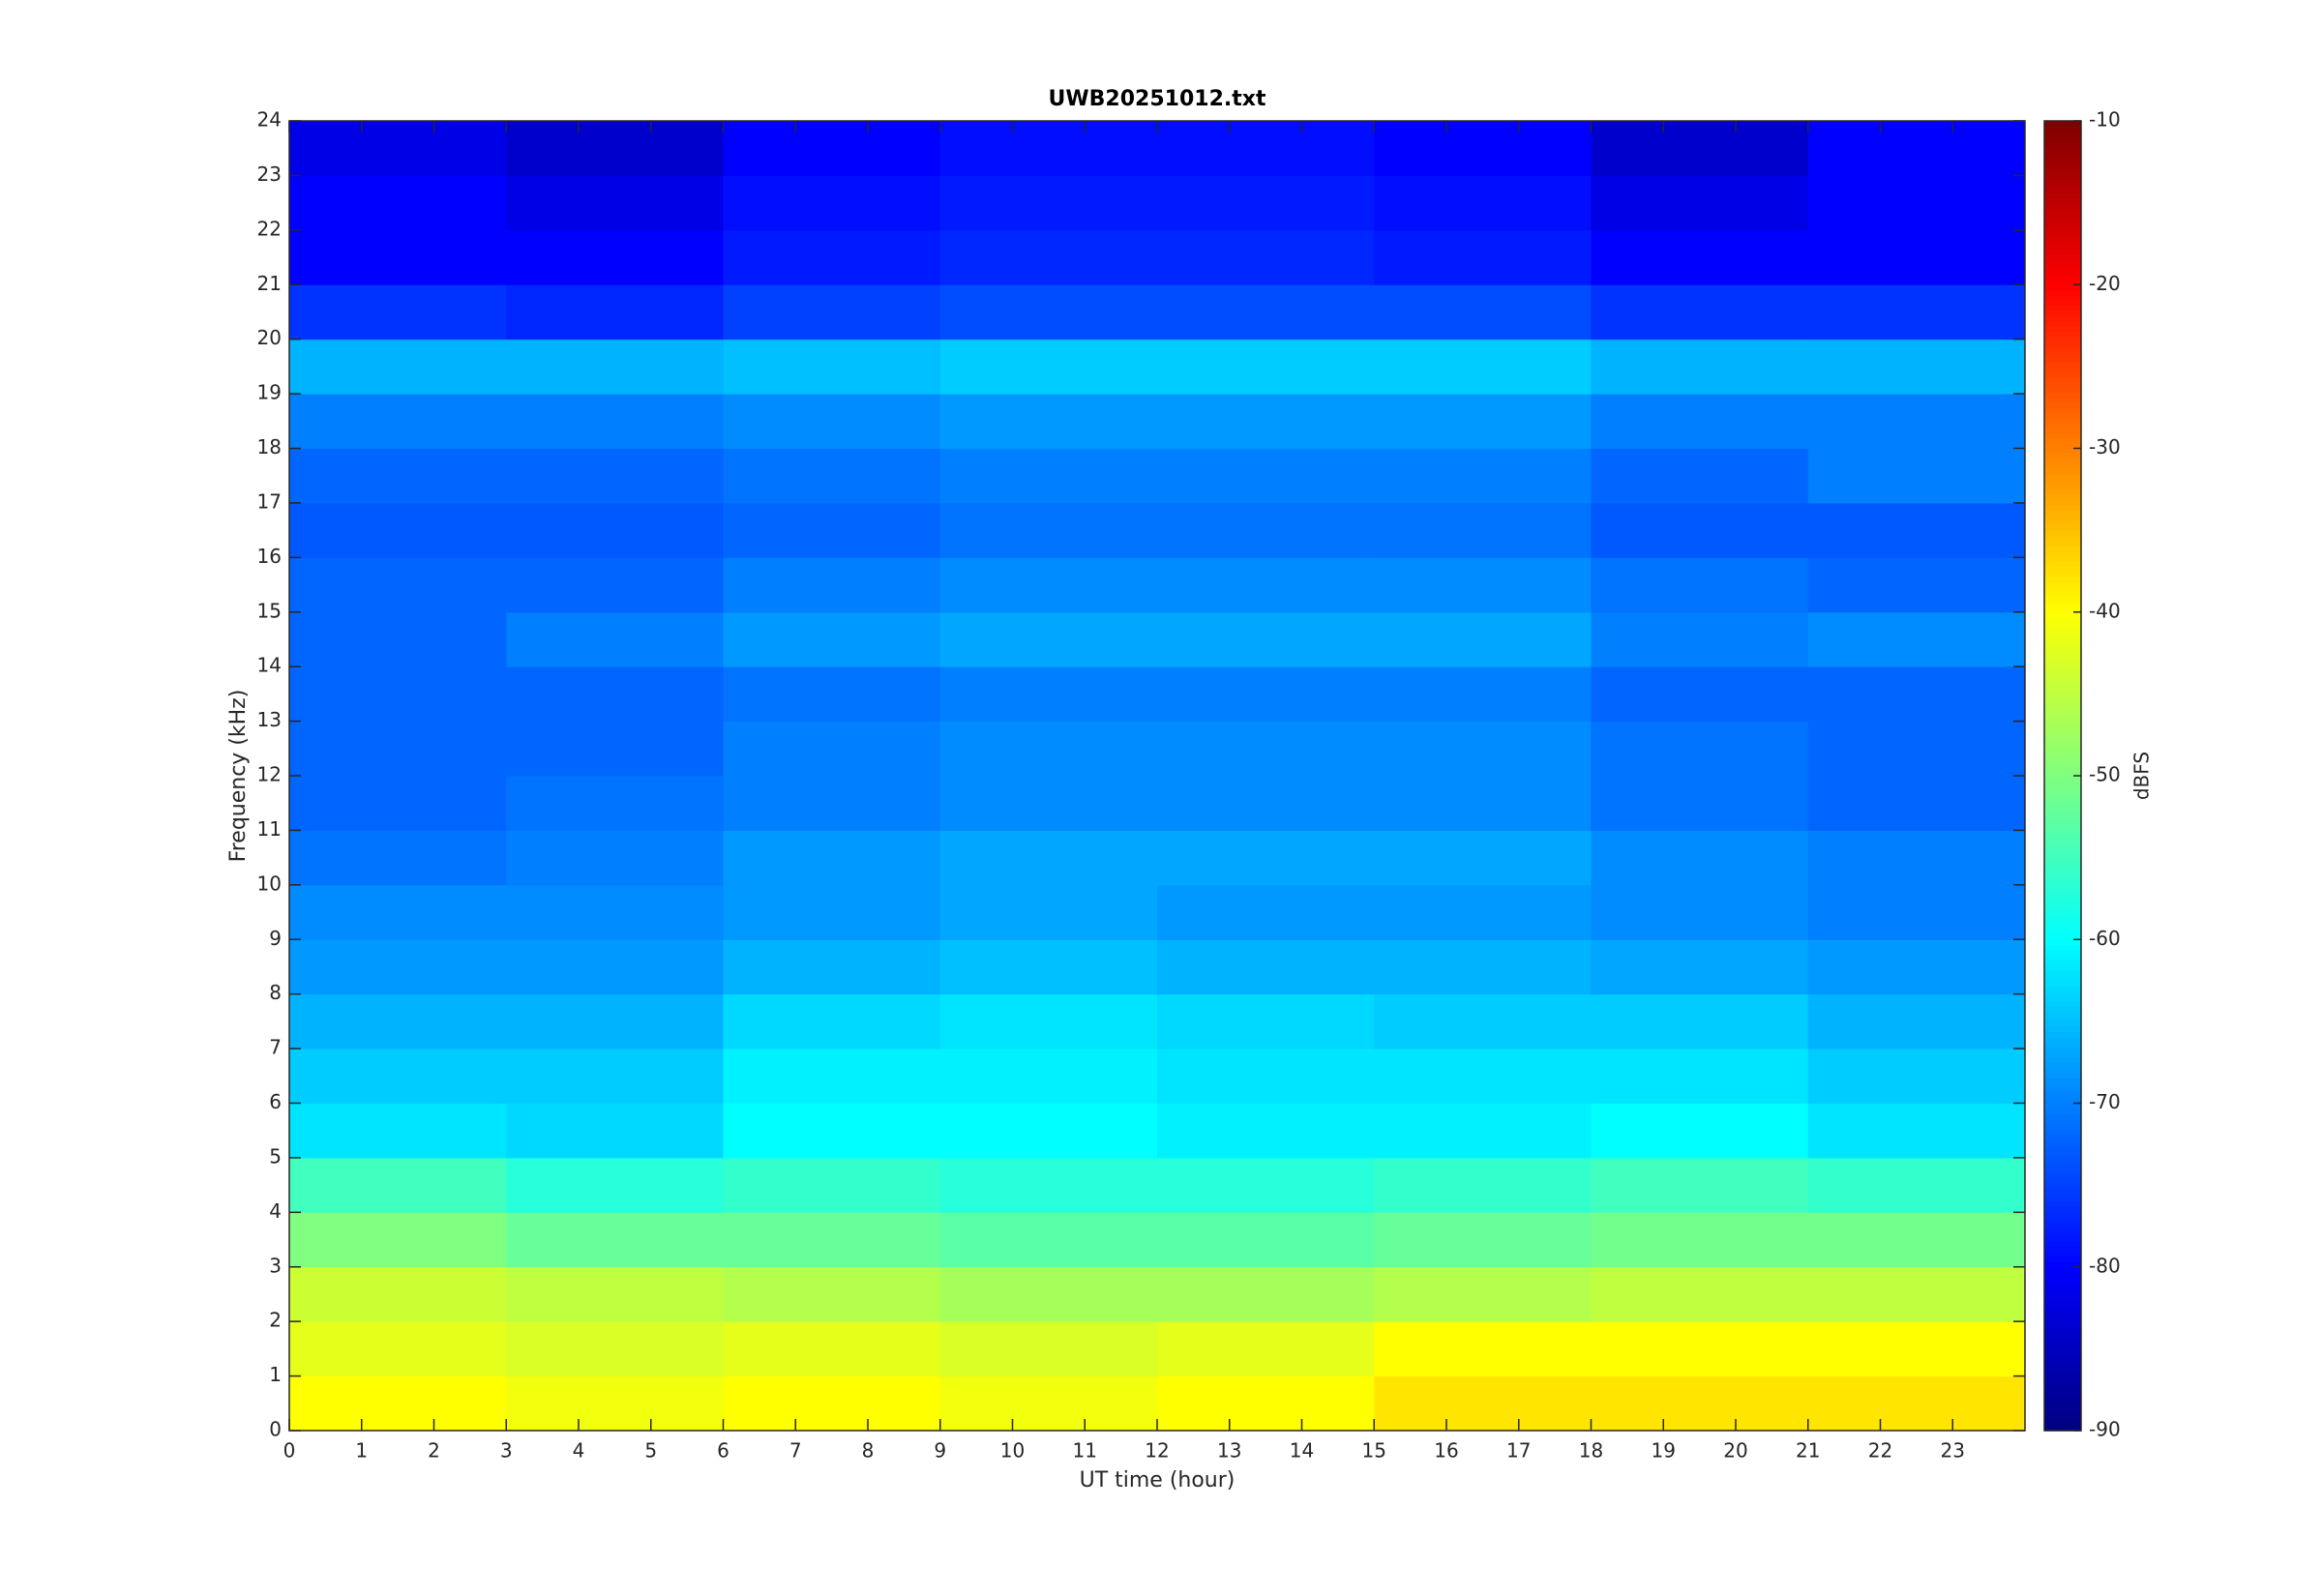 This screenshot has width=2322, height=1596. I want to click on y-tick-label: 8, so click(275, 992).